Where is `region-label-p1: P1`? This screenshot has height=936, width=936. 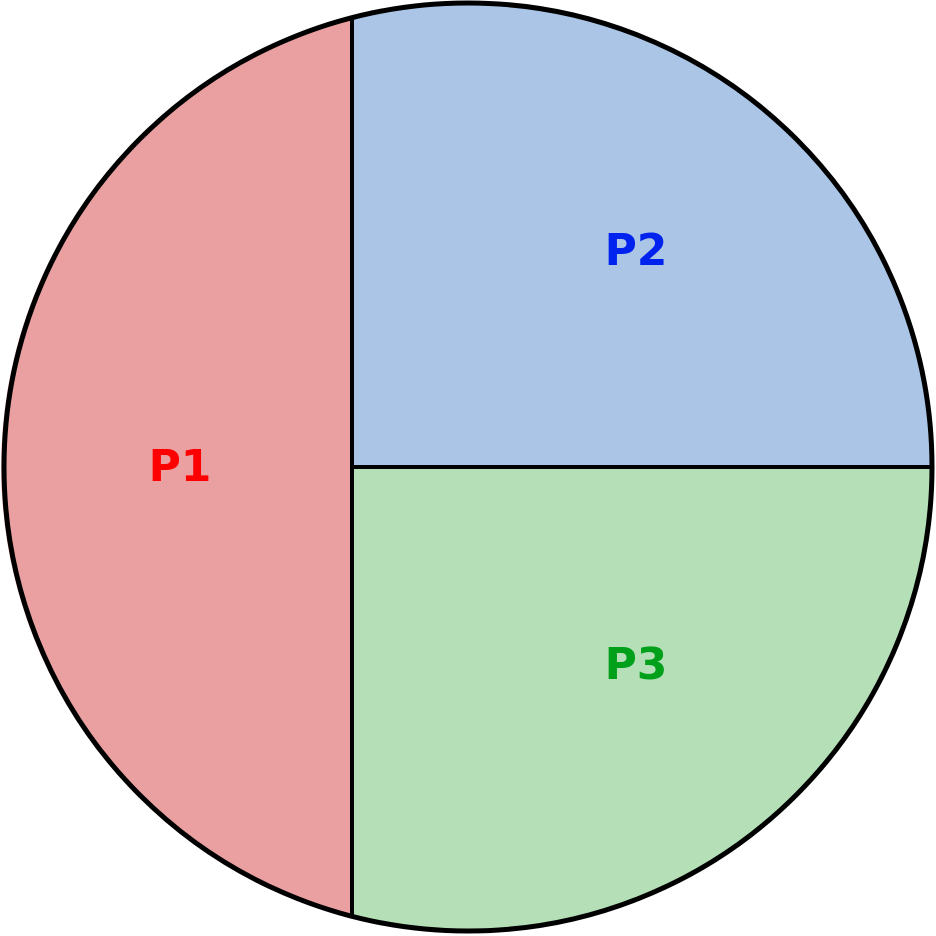
region-label-p1: P1 is located at coordinates (180, 466).